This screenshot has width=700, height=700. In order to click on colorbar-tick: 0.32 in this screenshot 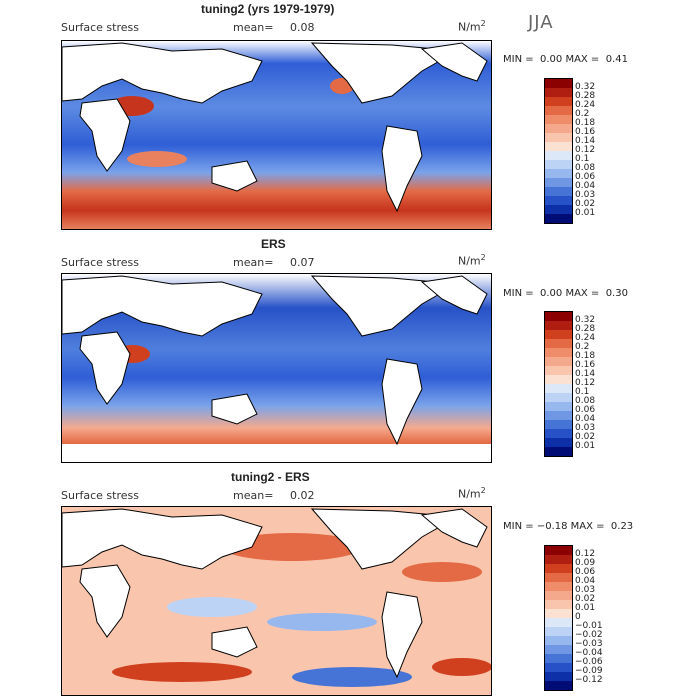, I will do `click(585, 320)`.